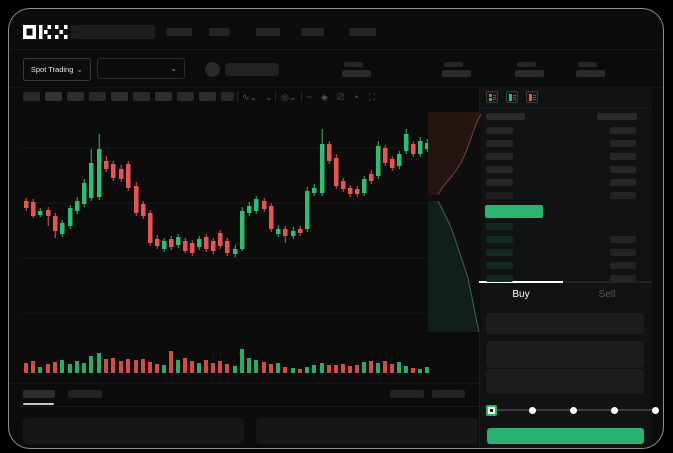  I want to click on fullscreen-icon: ⛶, so click(372, 97).